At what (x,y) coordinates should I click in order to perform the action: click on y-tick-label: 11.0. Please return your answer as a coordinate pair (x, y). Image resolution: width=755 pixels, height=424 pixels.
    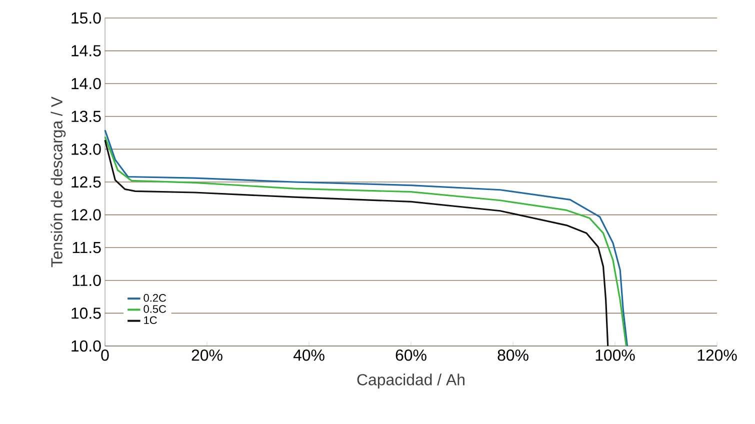
    Looking at the image, I should click on (86, 280).